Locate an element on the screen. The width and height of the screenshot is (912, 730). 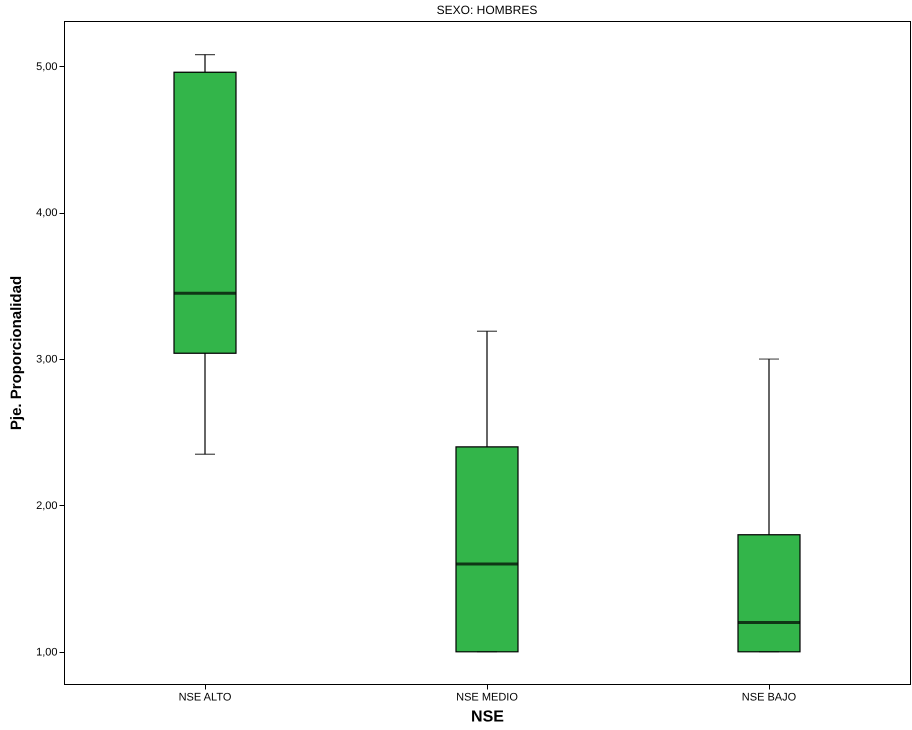
y-tick-label: 3,00 is located at coordinates (47, 360).